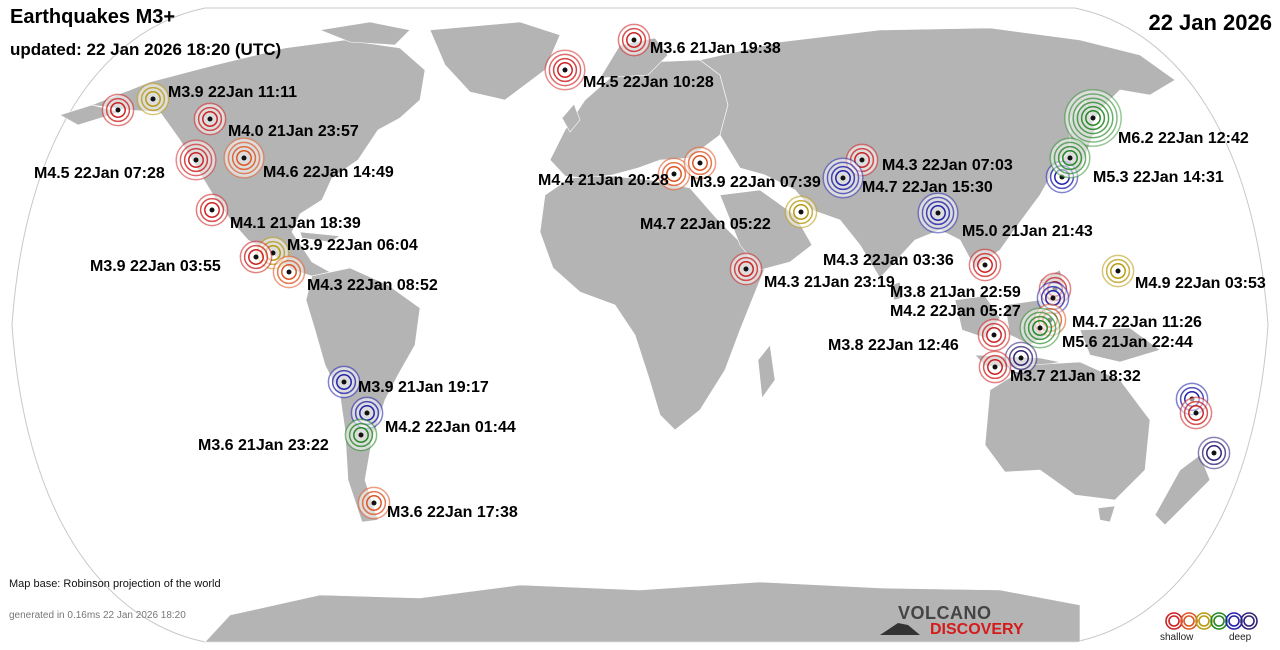 This screenshot has height=650, width=1280. What do you see at coordinates (955, 292) in the screenshot?
I see `earthquake-label: M3.8 21Jan 22:59` at bounding box center [955, 292].